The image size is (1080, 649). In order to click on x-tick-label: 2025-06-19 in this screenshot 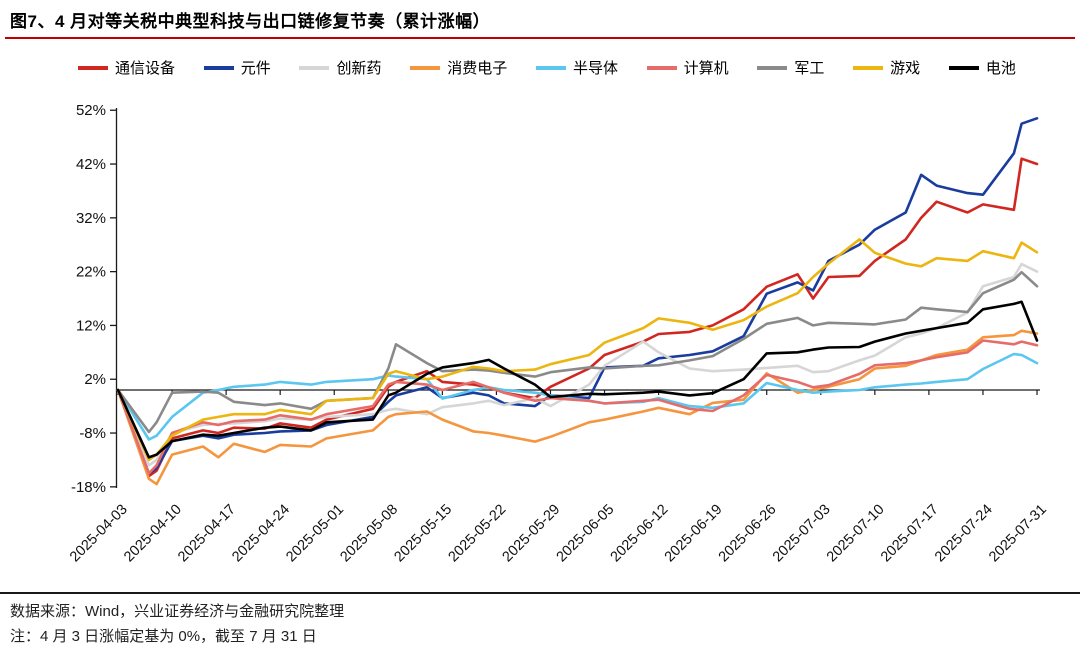, I will do `click(694, 534)`.